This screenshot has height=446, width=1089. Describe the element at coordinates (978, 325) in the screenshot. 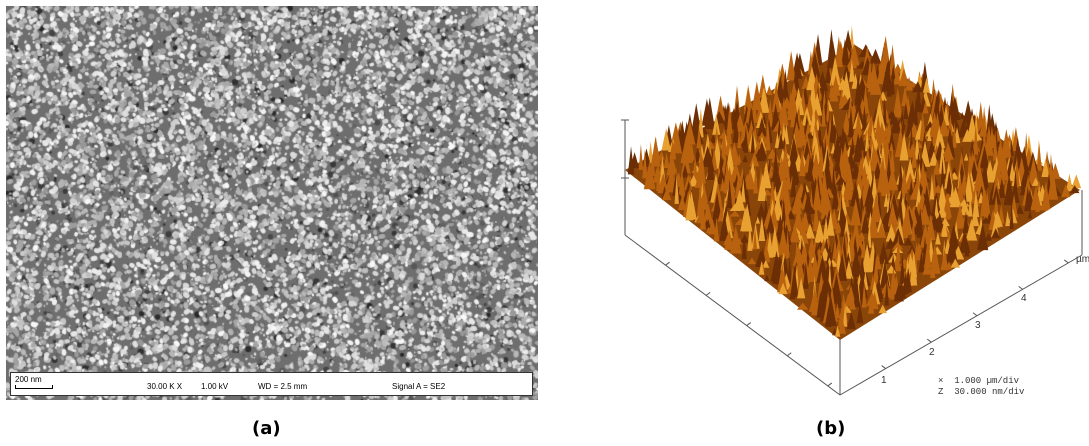

I see `tick-label-3: 3` at that location.